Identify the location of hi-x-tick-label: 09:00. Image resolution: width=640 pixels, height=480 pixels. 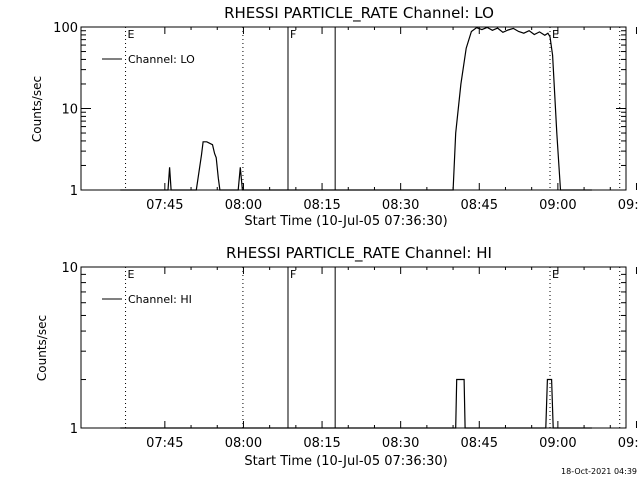
(557, 443).